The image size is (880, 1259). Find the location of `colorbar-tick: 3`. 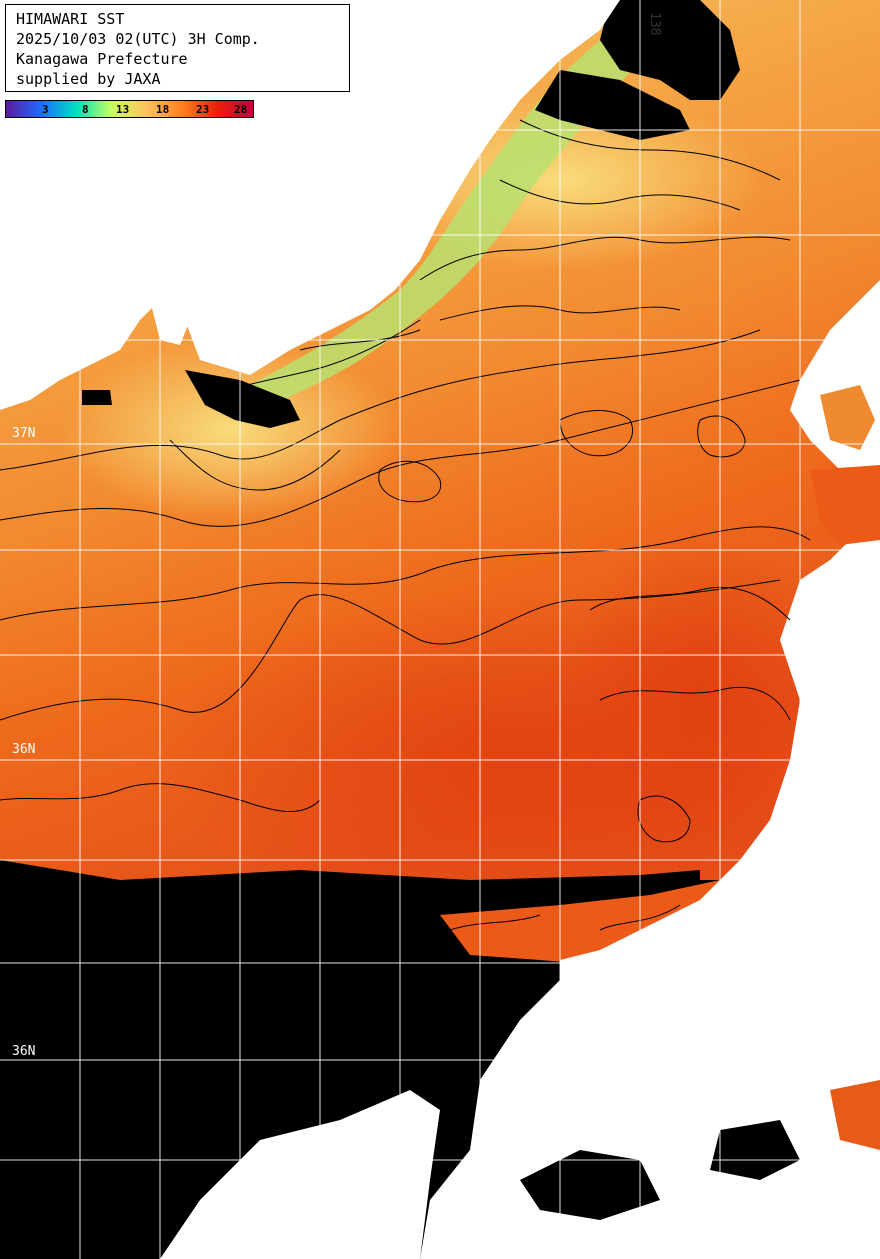

colorbar-tick: 3 is located at coordinates (45, 109).